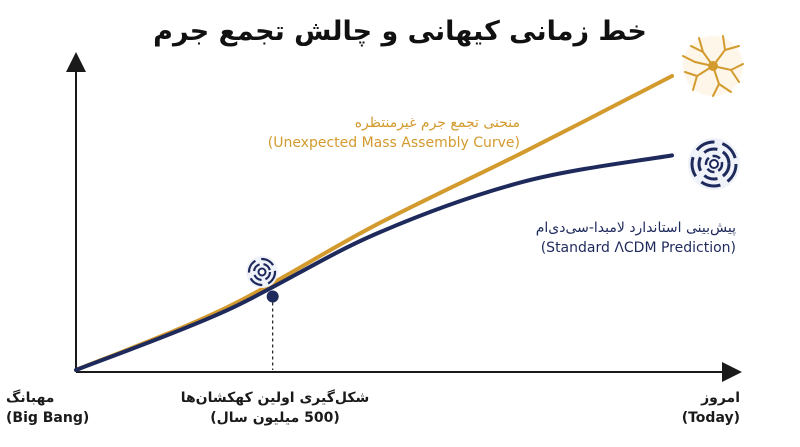  I want to click on x-label-big-bang-fa: مهبانگ, so click(30, 398).